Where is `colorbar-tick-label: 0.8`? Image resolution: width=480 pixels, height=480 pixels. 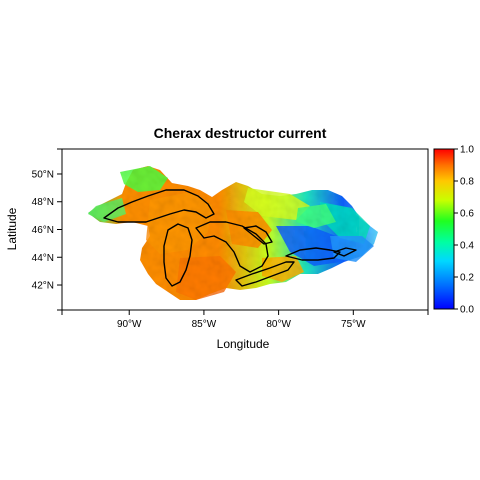 colorbar-tick-label: 0.8 is located at coordinates (467, 182).